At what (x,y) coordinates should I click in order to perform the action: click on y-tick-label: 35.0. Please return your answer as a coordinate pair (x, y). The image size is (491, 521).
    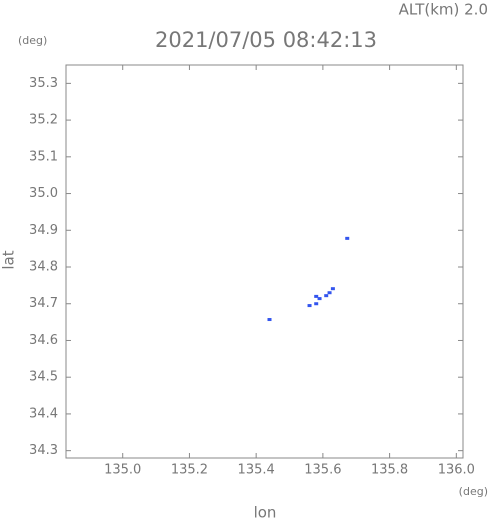
    Looking at the image, I should click on (43, 193).